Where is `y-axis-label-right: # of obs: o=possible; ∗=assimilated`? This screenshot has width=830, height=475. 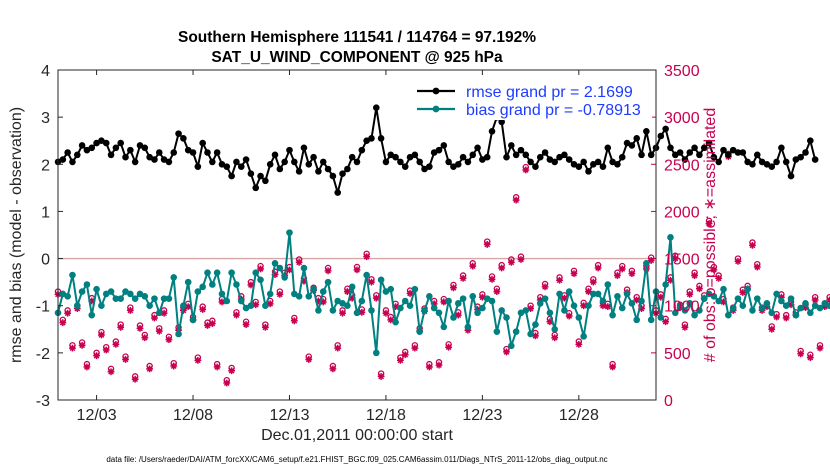
y-axis-label-right: # of obs: o=possible; ∗=assimilated is located at coordinates (710, 235).